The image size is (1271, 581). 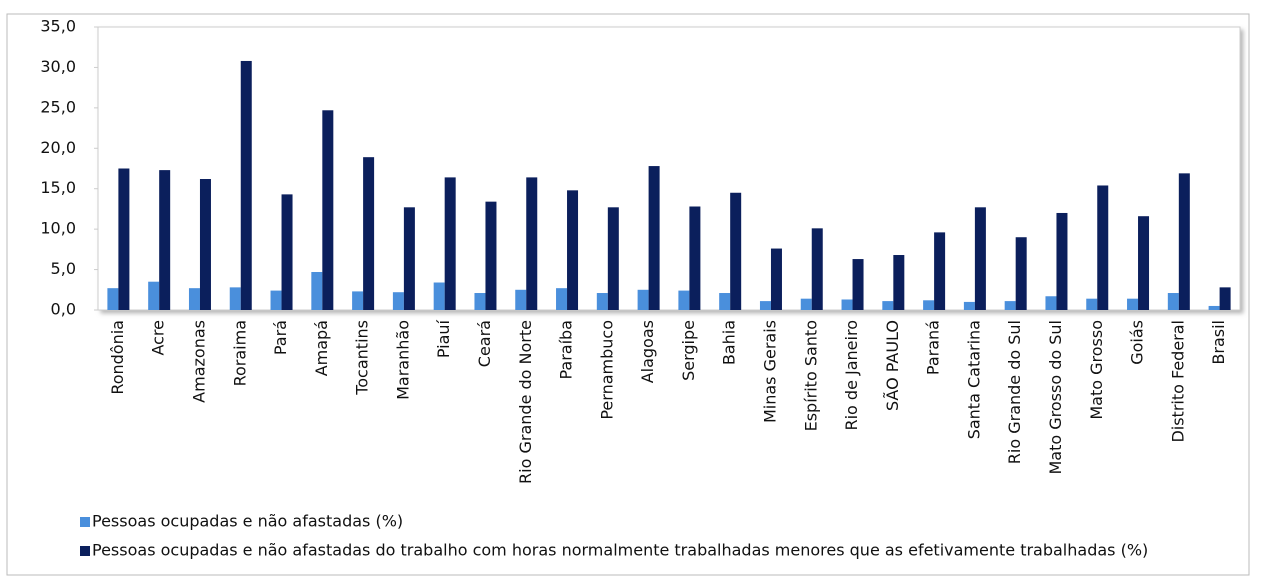 What do you see at coordinates (402, 360) in the screenshot?
I see `x-tick-label: Maranhão` at bounding box center [402, 360].